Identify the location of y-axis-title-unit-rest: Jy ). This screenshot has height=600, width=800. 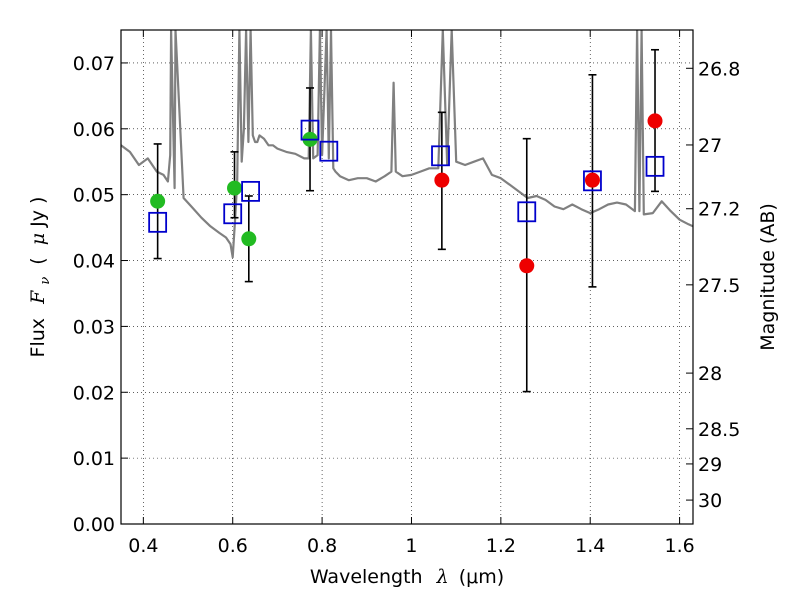
(38, 212).